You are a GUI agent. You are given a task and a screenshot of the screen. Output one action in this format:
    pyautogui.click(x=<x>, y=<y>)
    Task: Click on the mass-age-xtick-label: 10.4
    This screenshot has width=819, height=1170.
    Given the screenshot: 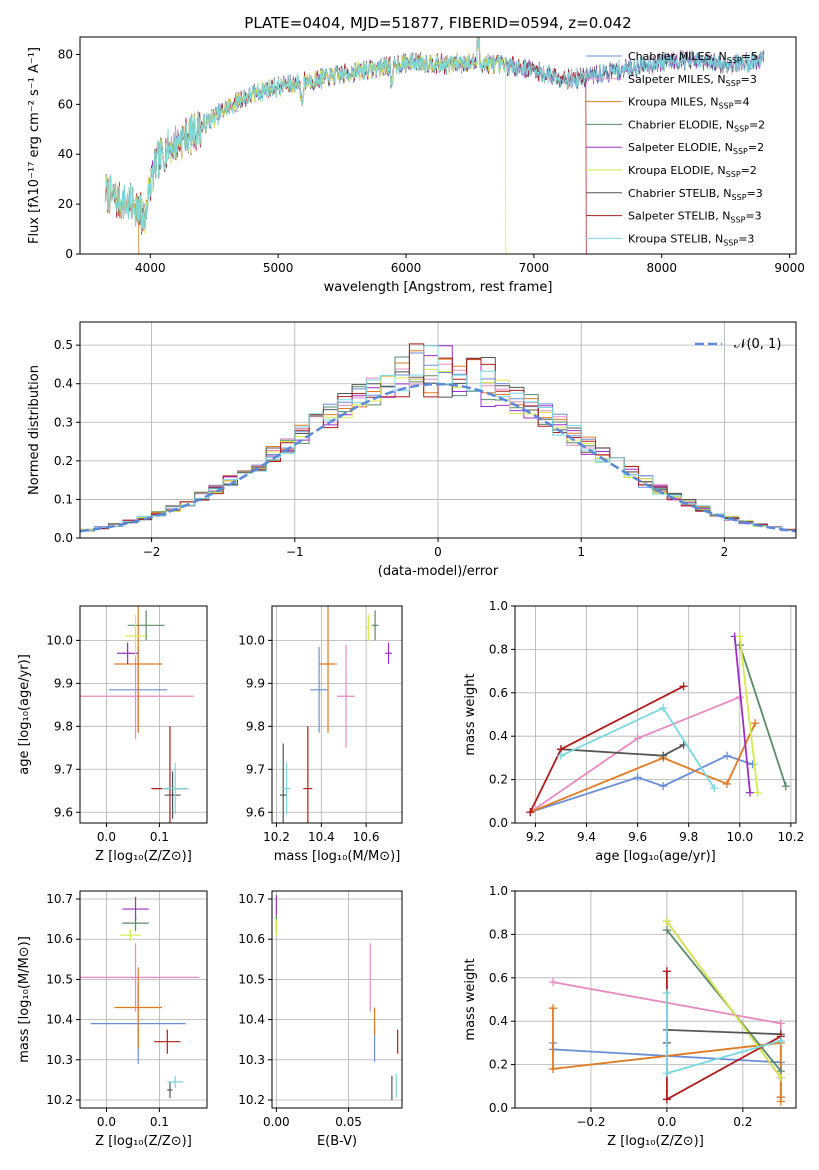 What is the action you would take?
    pyautogui.click(x=321, y=837)
    